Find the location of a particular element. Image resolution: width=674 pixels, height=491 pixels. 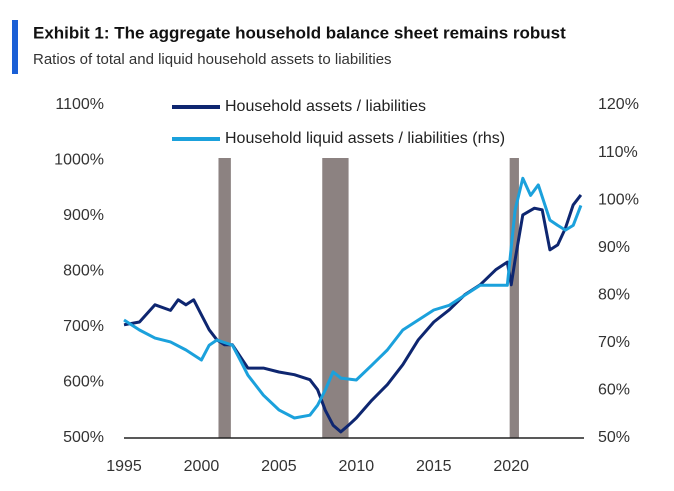

y-tick-label: 900% is located at coordinates (83, 215).